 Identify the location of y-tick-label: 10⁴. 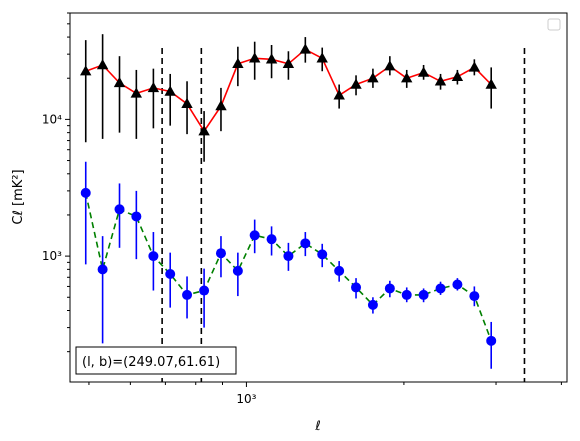
(52, 119).